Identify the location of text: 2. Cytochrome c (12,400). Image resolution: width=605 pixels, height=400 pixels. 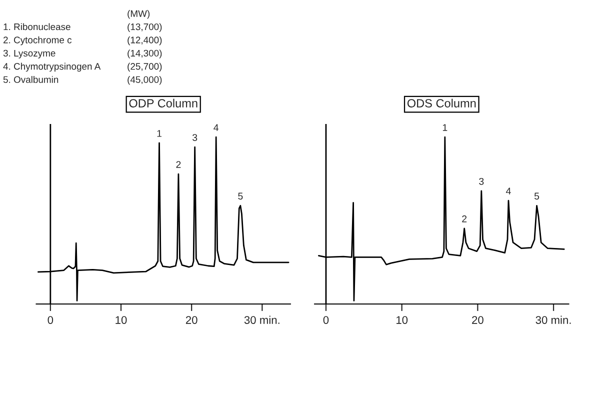
(83, 41).